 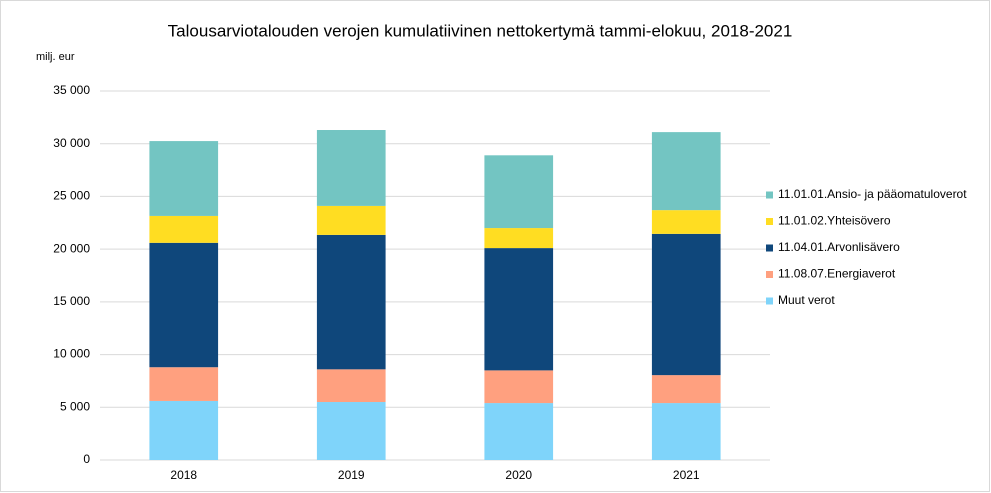 I want to click on x-tick-label: 2020, so click(x=518, y=475).